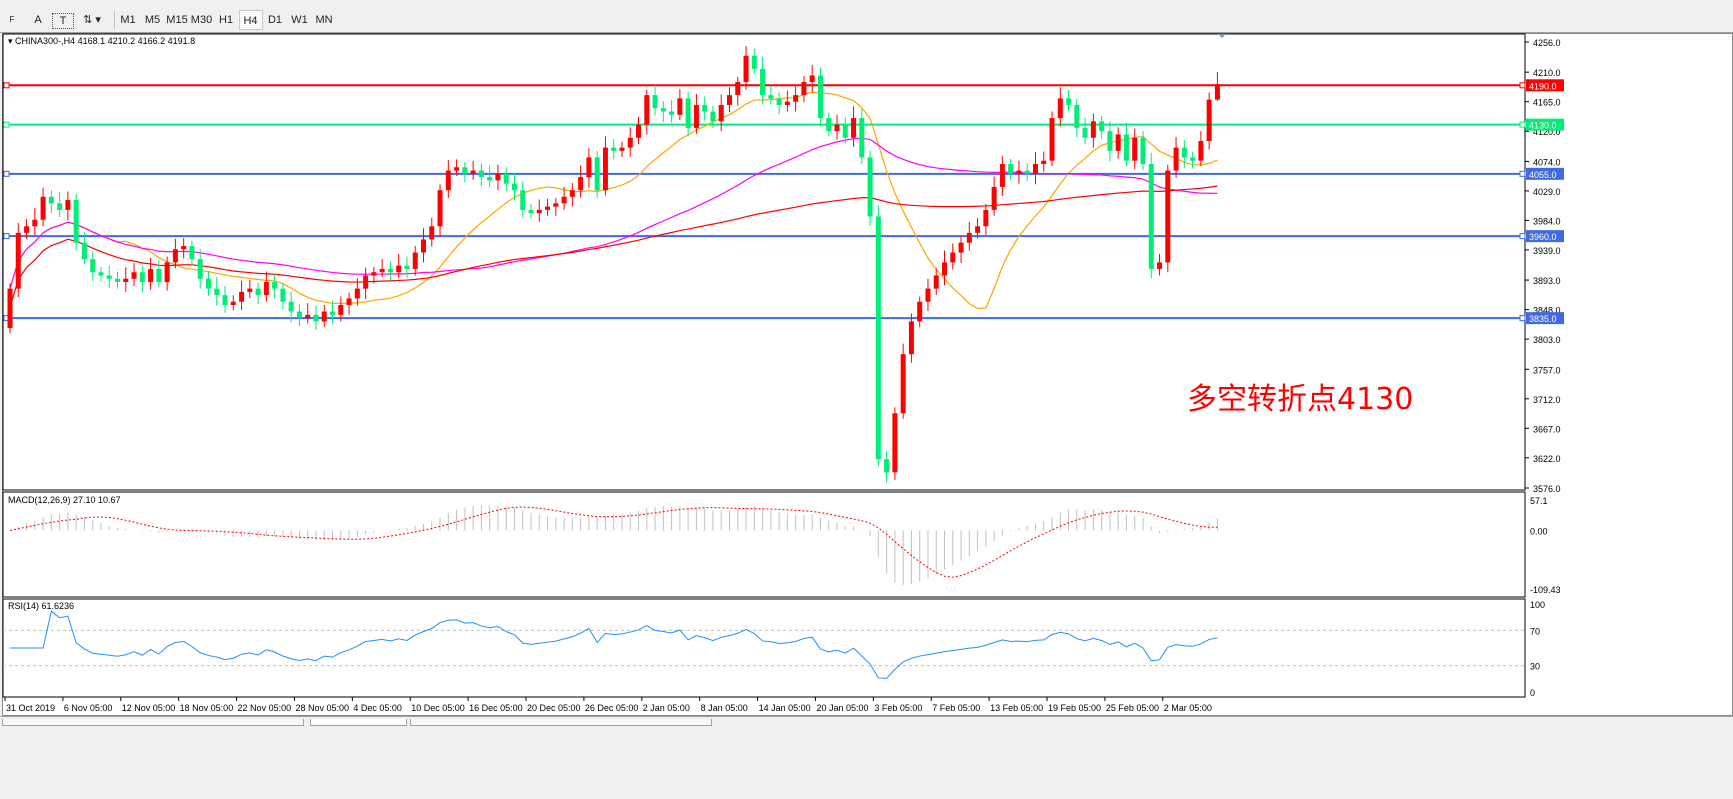 This screenshot has width=1733, height=799. What do you see at coordinates (128, 20) in the screenshot?
I see `timeframe-m1-button: M1` at bounding box center [128, 20].